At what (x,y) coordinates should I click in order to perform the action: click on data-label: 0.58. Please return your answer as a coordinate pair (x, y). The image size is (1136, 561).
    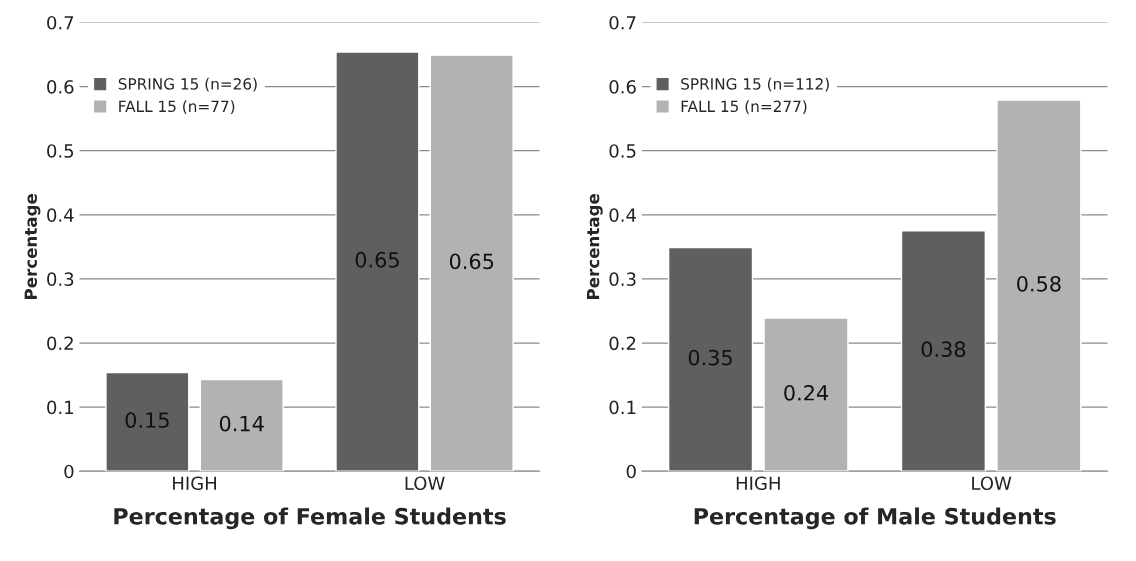
    Looking at the image, I should click on (1039, 283).